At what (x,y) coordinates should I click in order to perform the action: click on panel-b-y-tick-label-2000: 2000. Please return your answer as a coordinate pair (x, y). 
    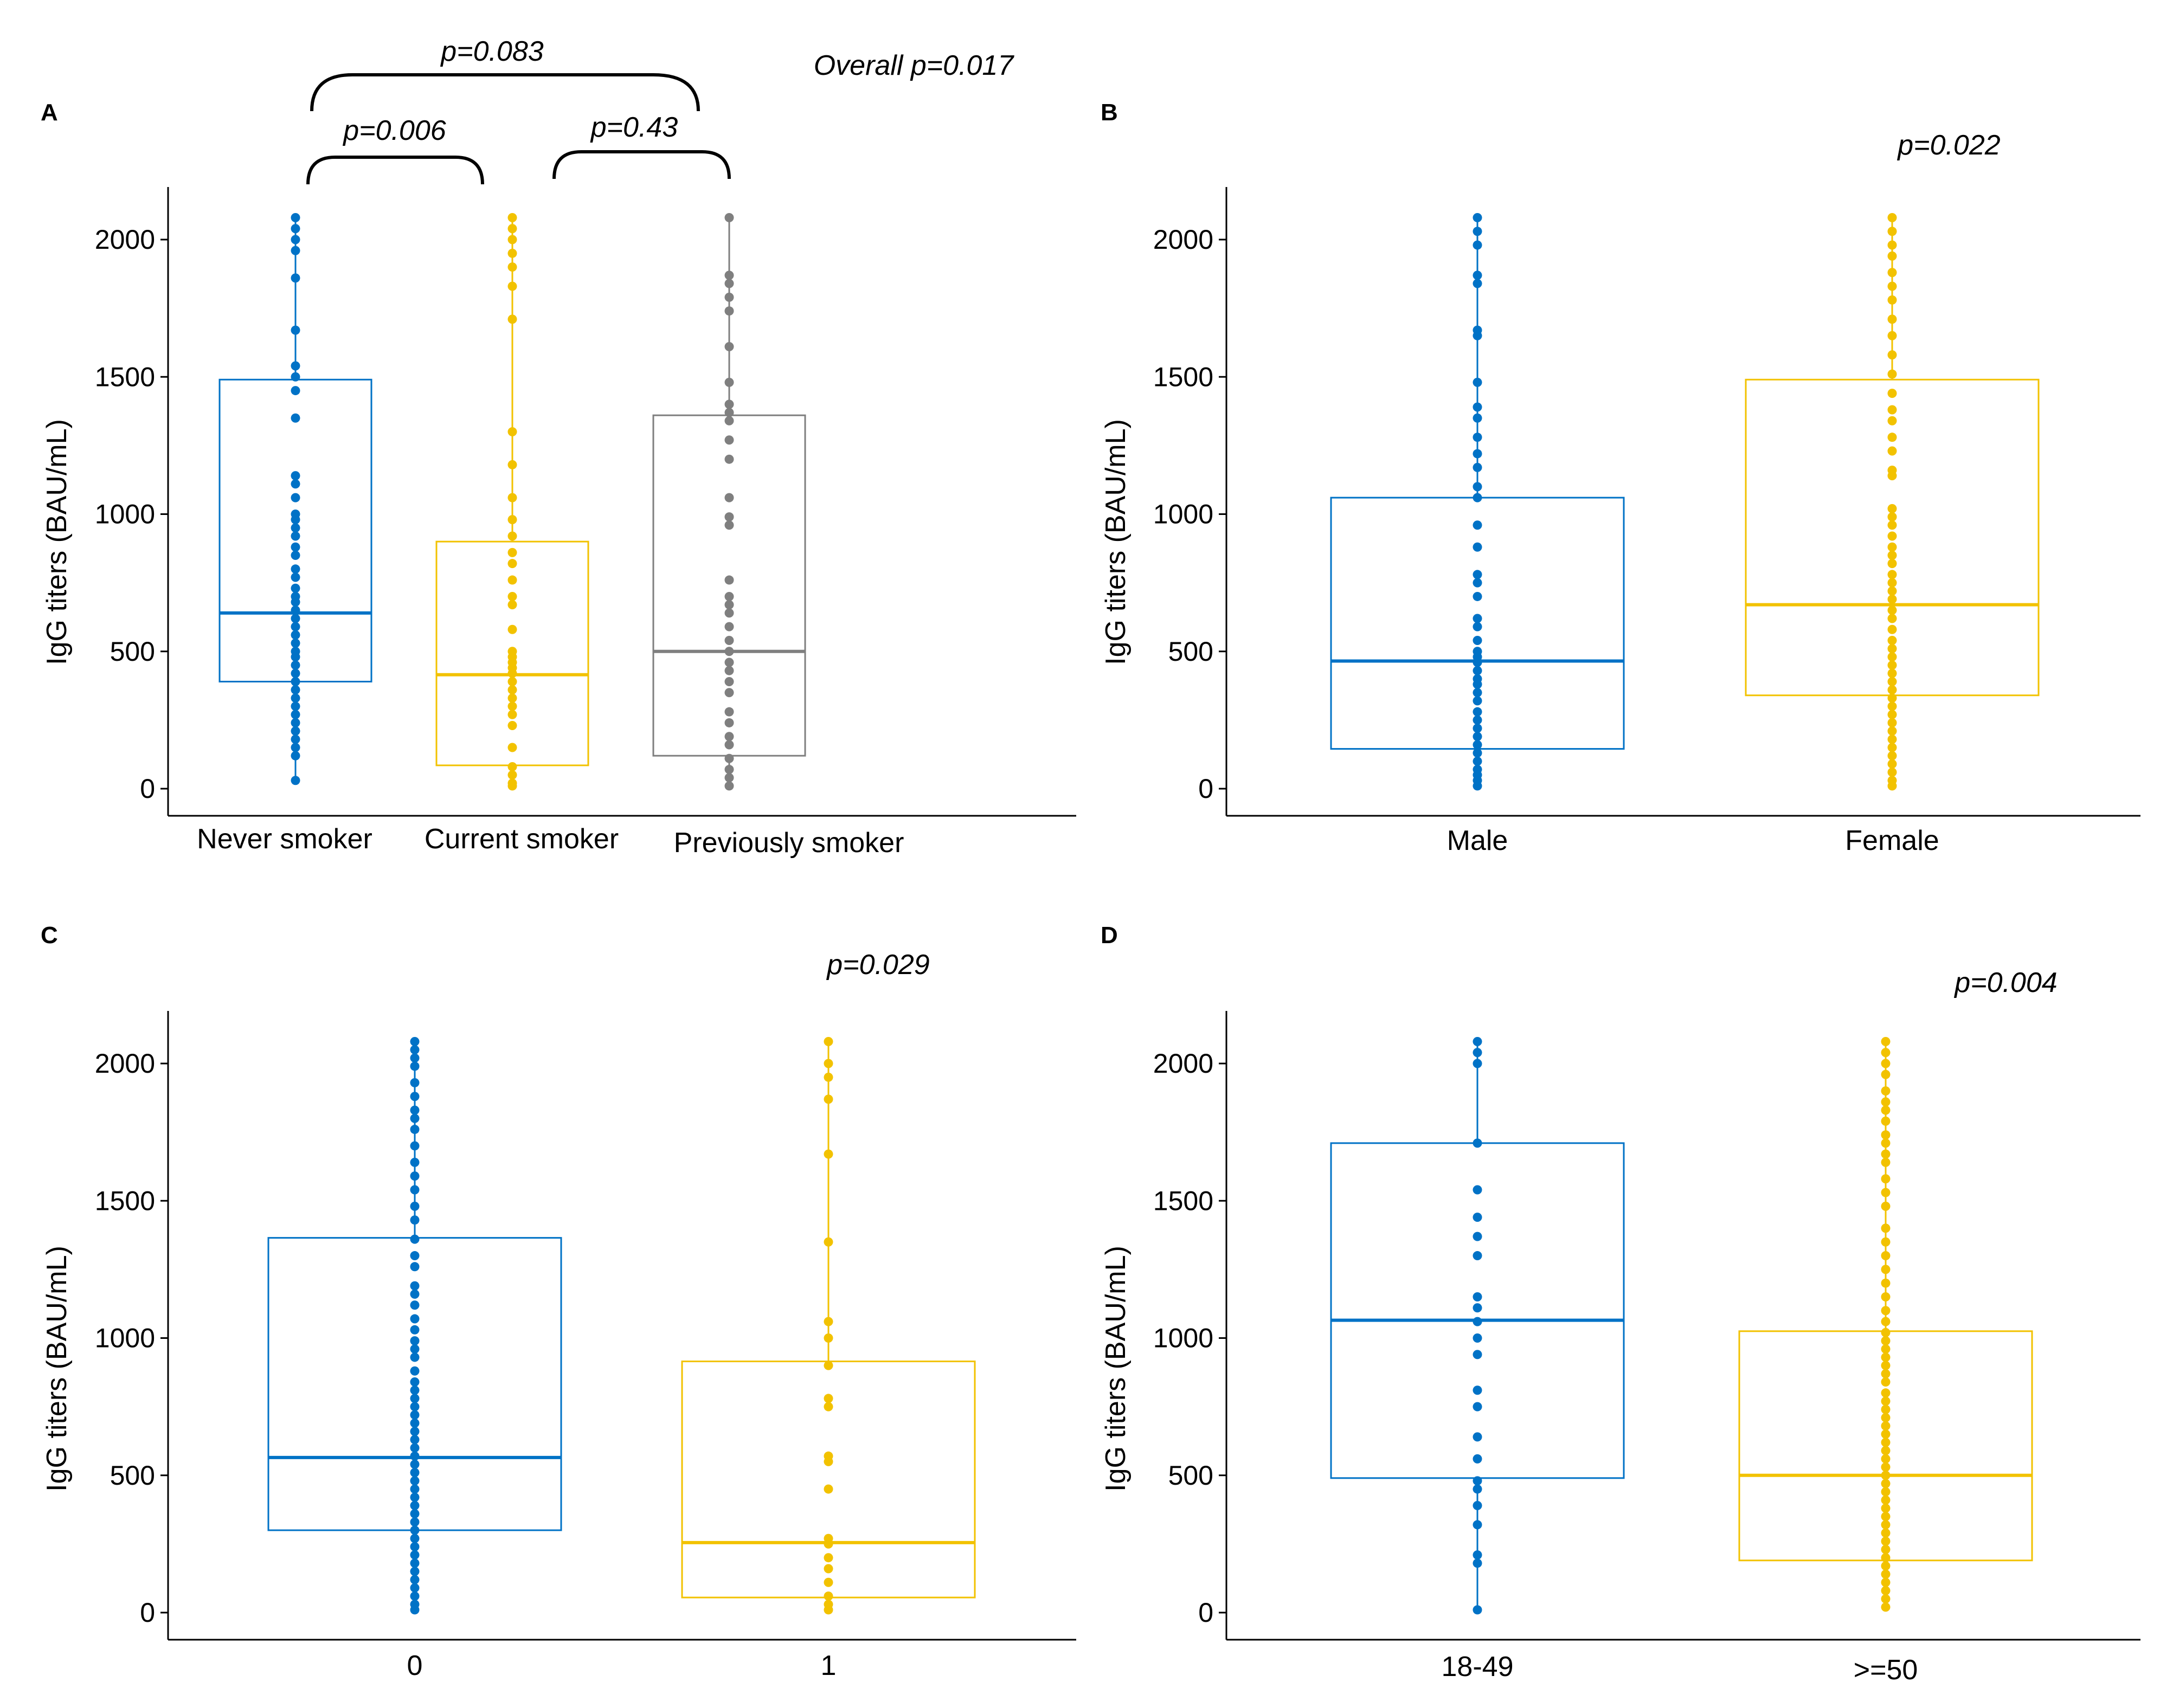
    Looking at the image, I should click on (1183, 239).